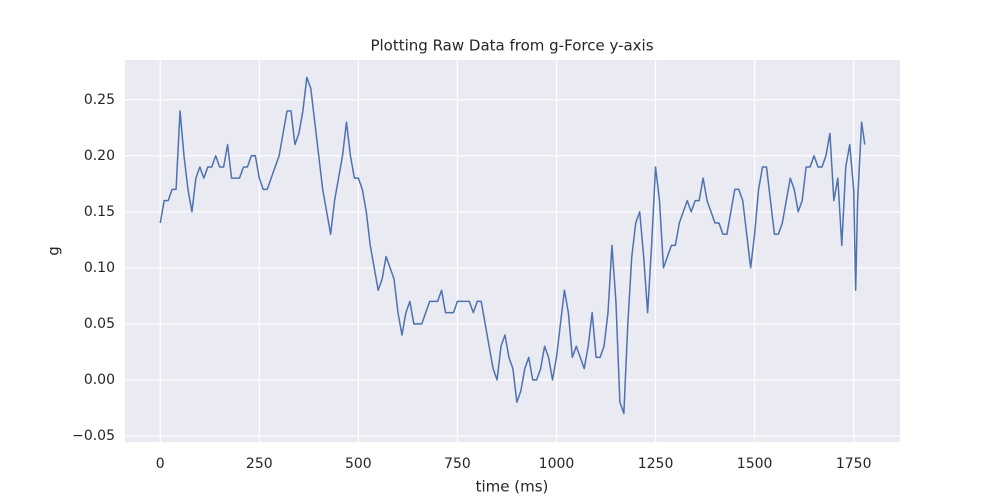  What do you see at coordinates (99, 268) in the screenshot?
I see `y-tick-label: 0.10` at bounding box center [99, 268].